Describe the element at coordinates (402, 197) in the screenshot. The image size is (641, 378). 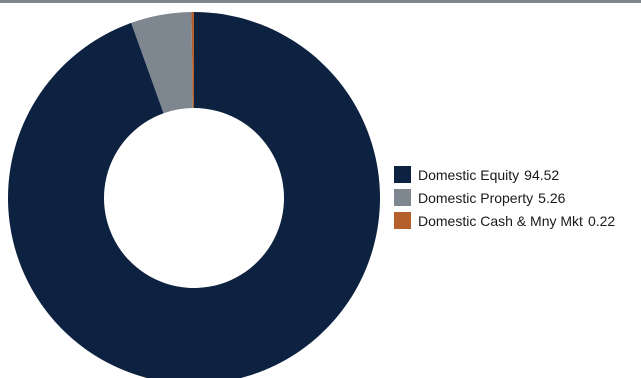
I see `legend-swatch-domestic-property` at that location.